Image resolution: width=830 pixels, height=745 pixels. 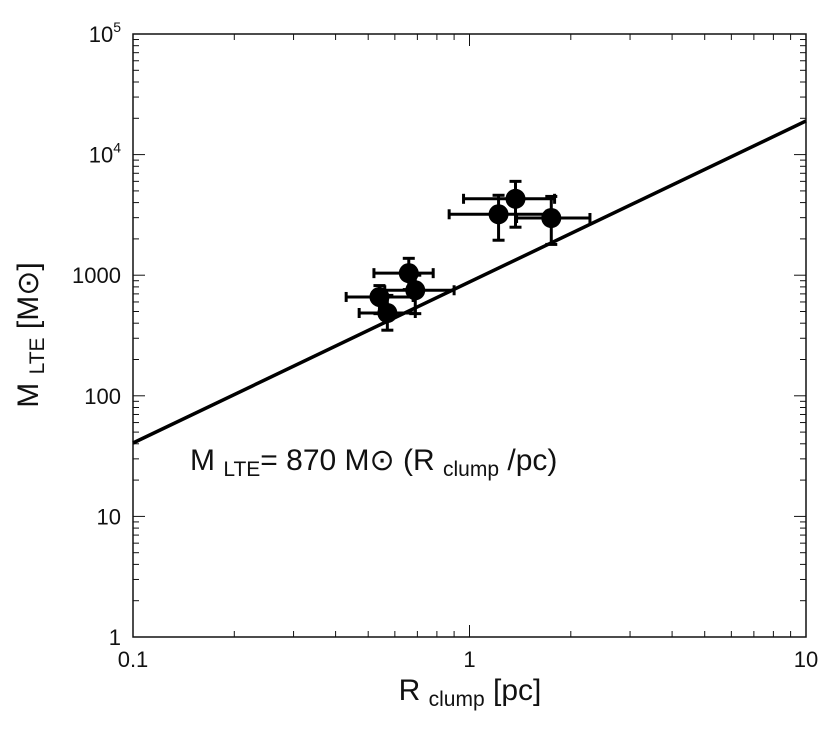 What do you see at coordinates (115, 637) in the screenshot?
I see `y-tick-label: 1` at bounding box center [115, 637].